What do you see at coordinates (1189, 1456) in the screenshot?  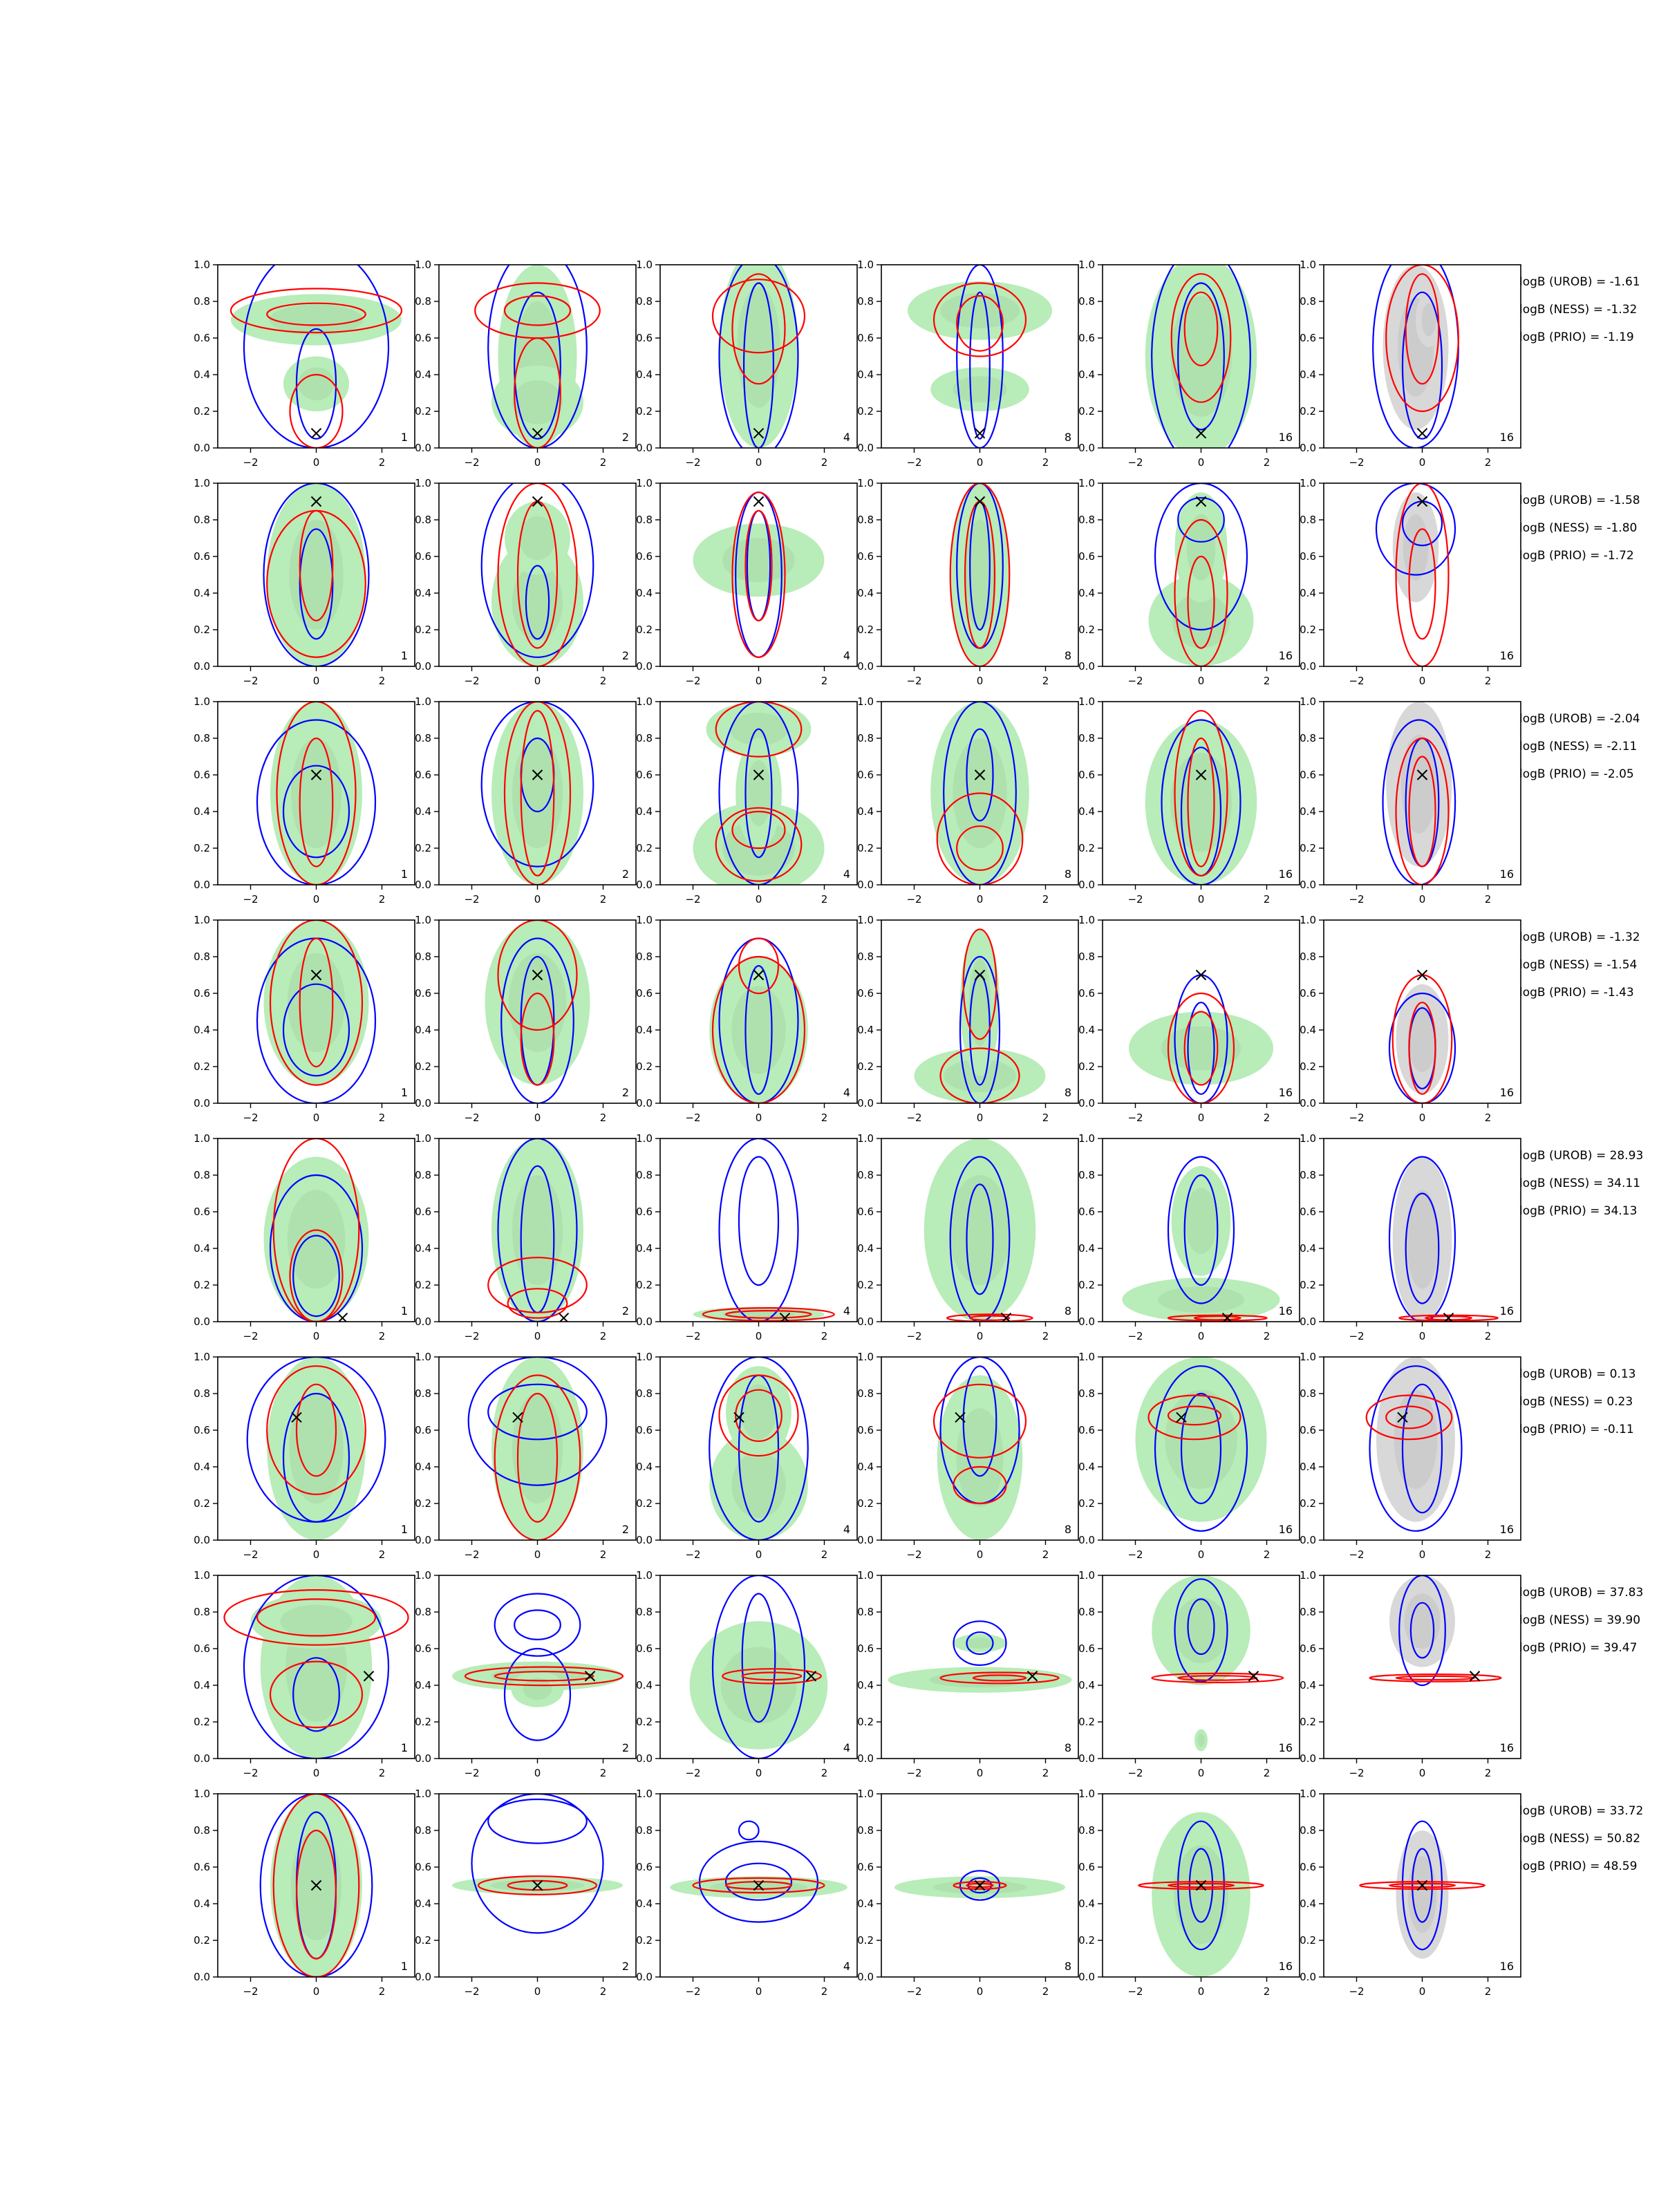 I see `panel-r6-c5: −2 0 2 0.0 0.2 0.4 0.6 0.8 1.0 16` at bounding box center [1189, 1456].